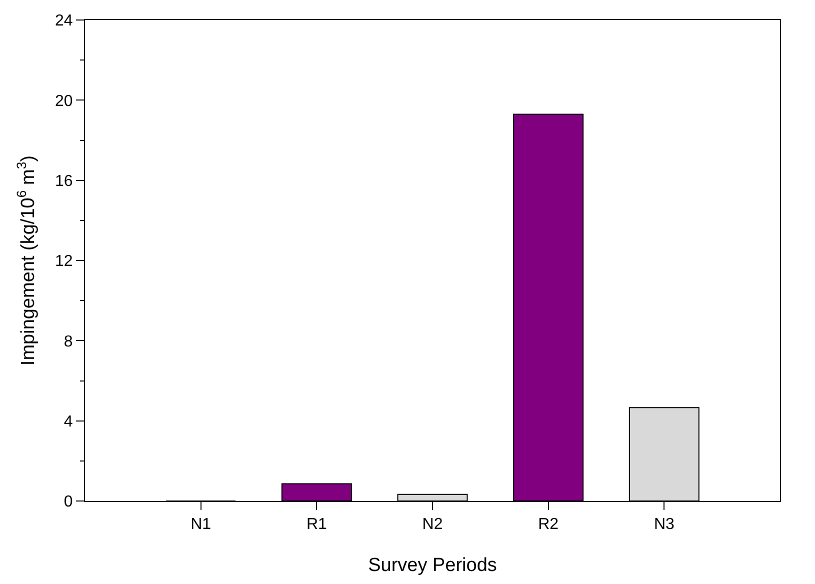  I want to click on y-tick-label: 12, so click(64, 261).